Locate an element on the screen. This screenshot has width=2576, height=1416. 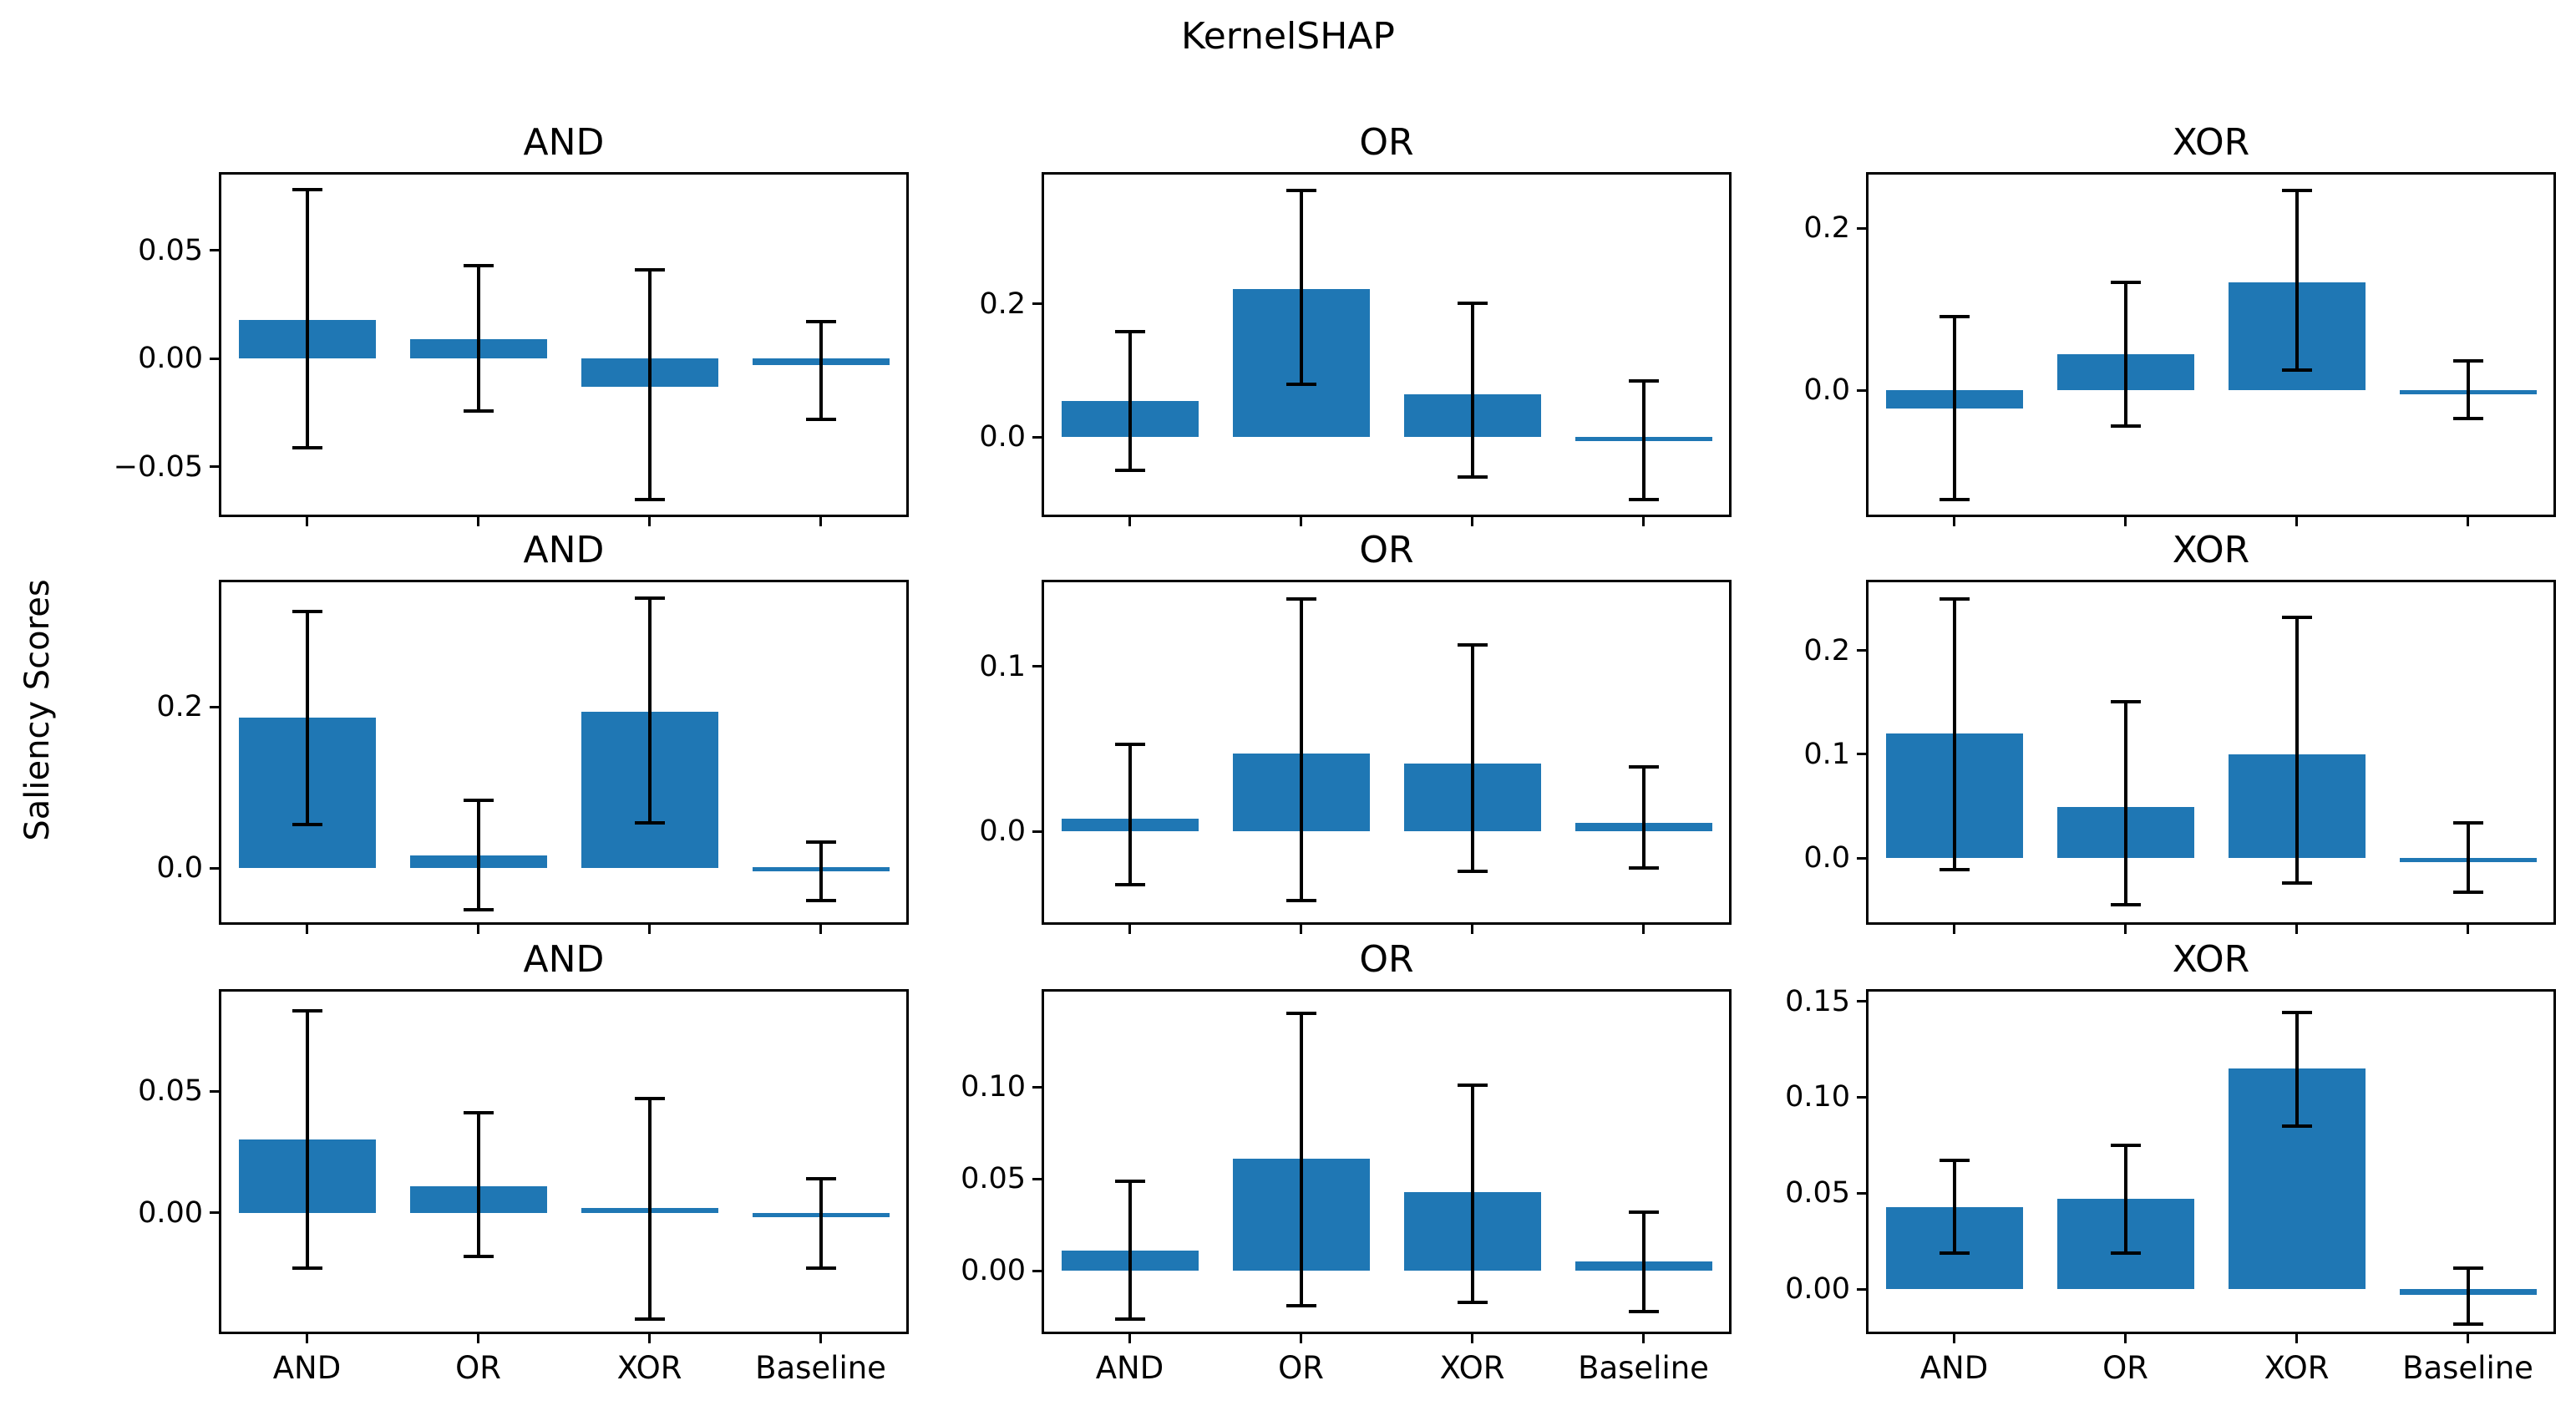
y-tick-label: 0.1 is located at coordinates (1002, 666).